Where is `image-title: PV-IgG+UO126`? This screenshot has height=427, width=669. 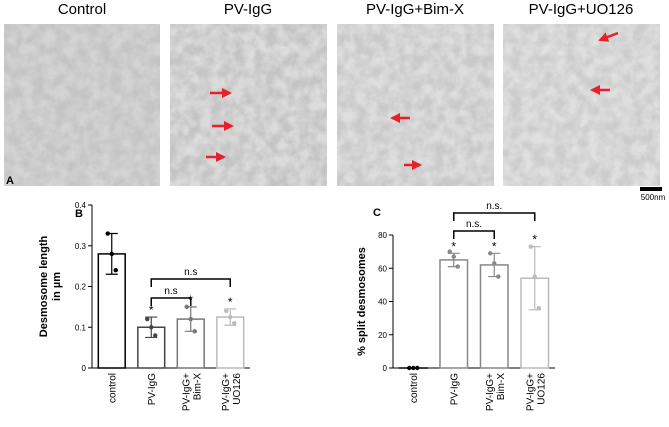 image-title: PV-IgG+UO126 is located at coordinates (581, 9).